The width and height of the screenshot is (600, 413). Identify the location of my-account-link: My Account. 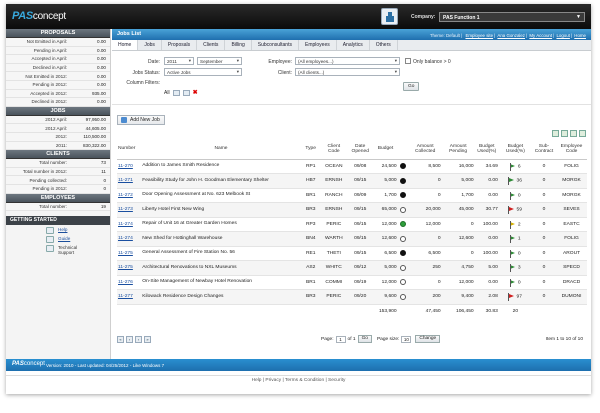
(541, 35).